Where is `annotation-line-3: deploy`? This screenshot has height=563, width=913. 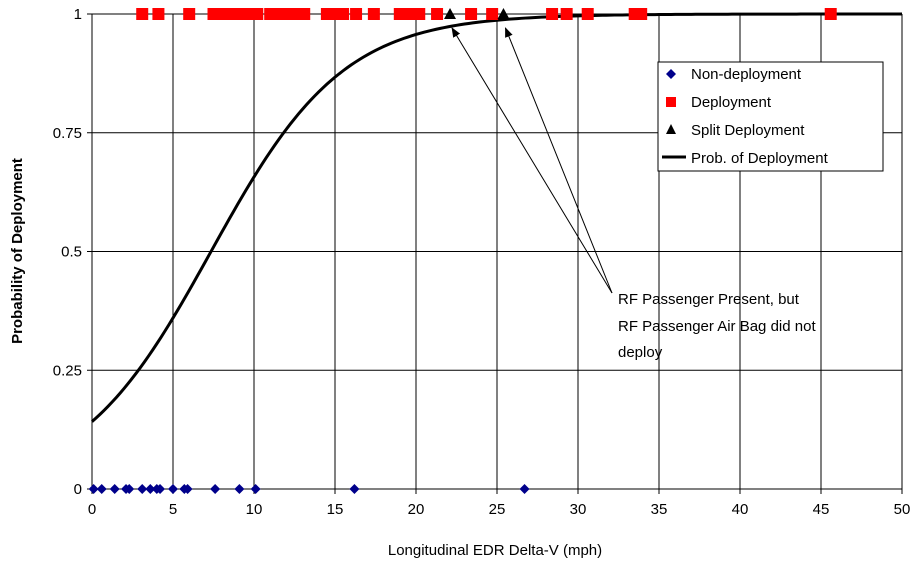 annotation-line-3: deploy is located at coordinates (640, 352).